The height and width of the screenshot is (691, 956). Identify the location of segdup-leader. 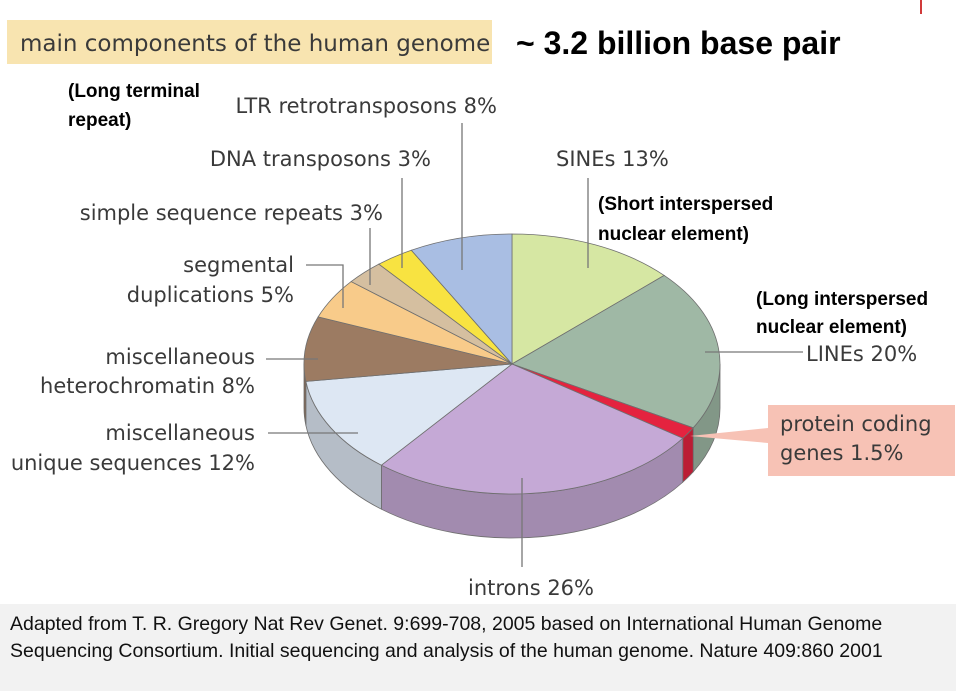
(325, 286).